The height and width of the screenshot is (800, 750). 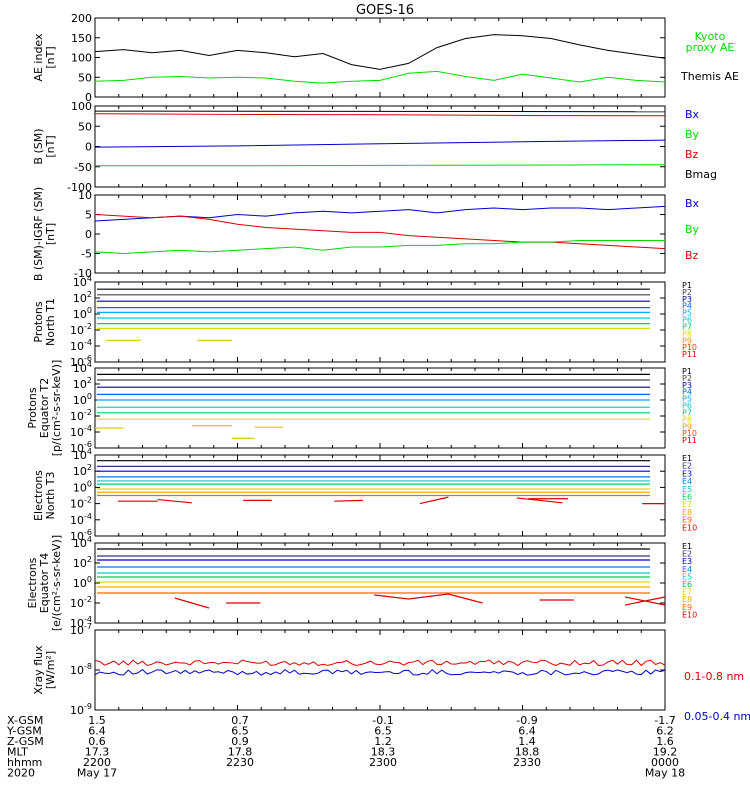 I want to click on time-axis-value: 6.2, so click(x=665, y=731).